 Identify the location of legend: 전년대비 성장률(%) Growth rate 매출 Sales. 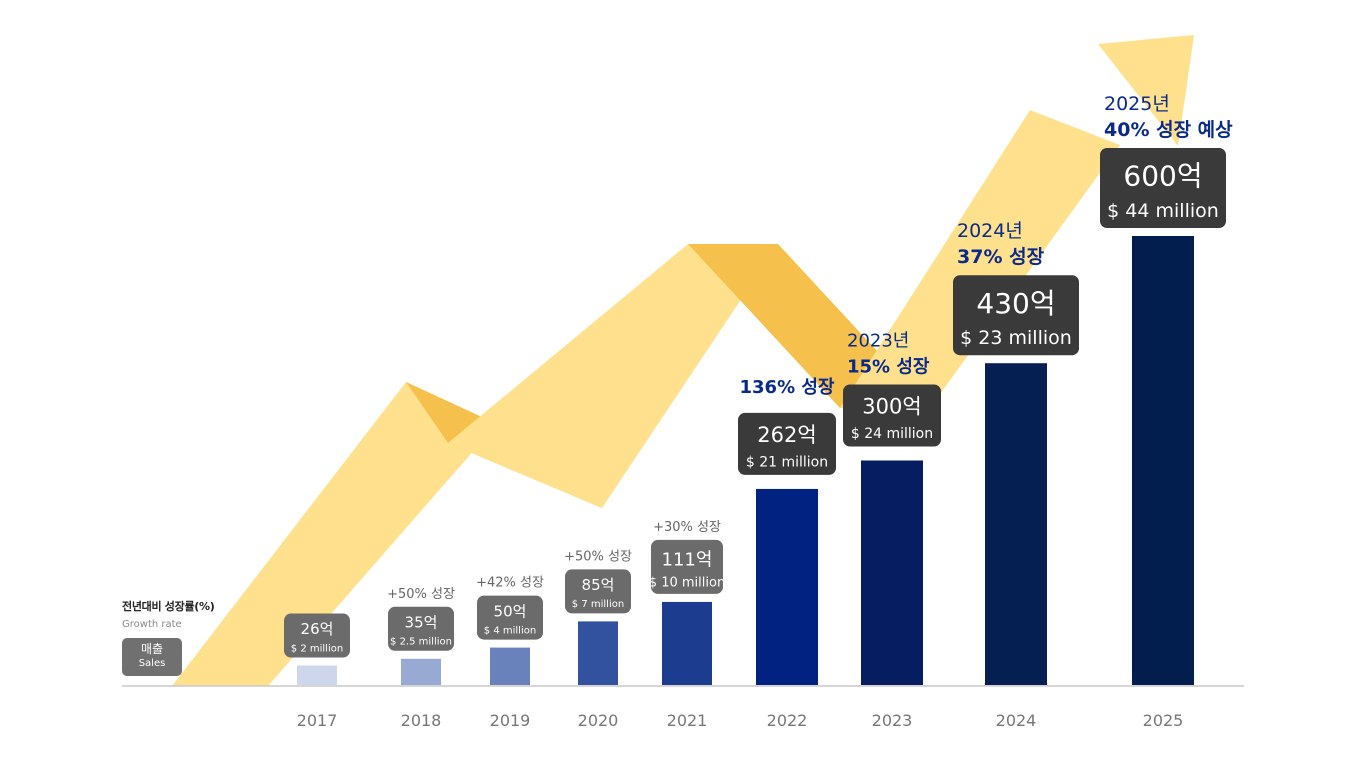
(168, 637).